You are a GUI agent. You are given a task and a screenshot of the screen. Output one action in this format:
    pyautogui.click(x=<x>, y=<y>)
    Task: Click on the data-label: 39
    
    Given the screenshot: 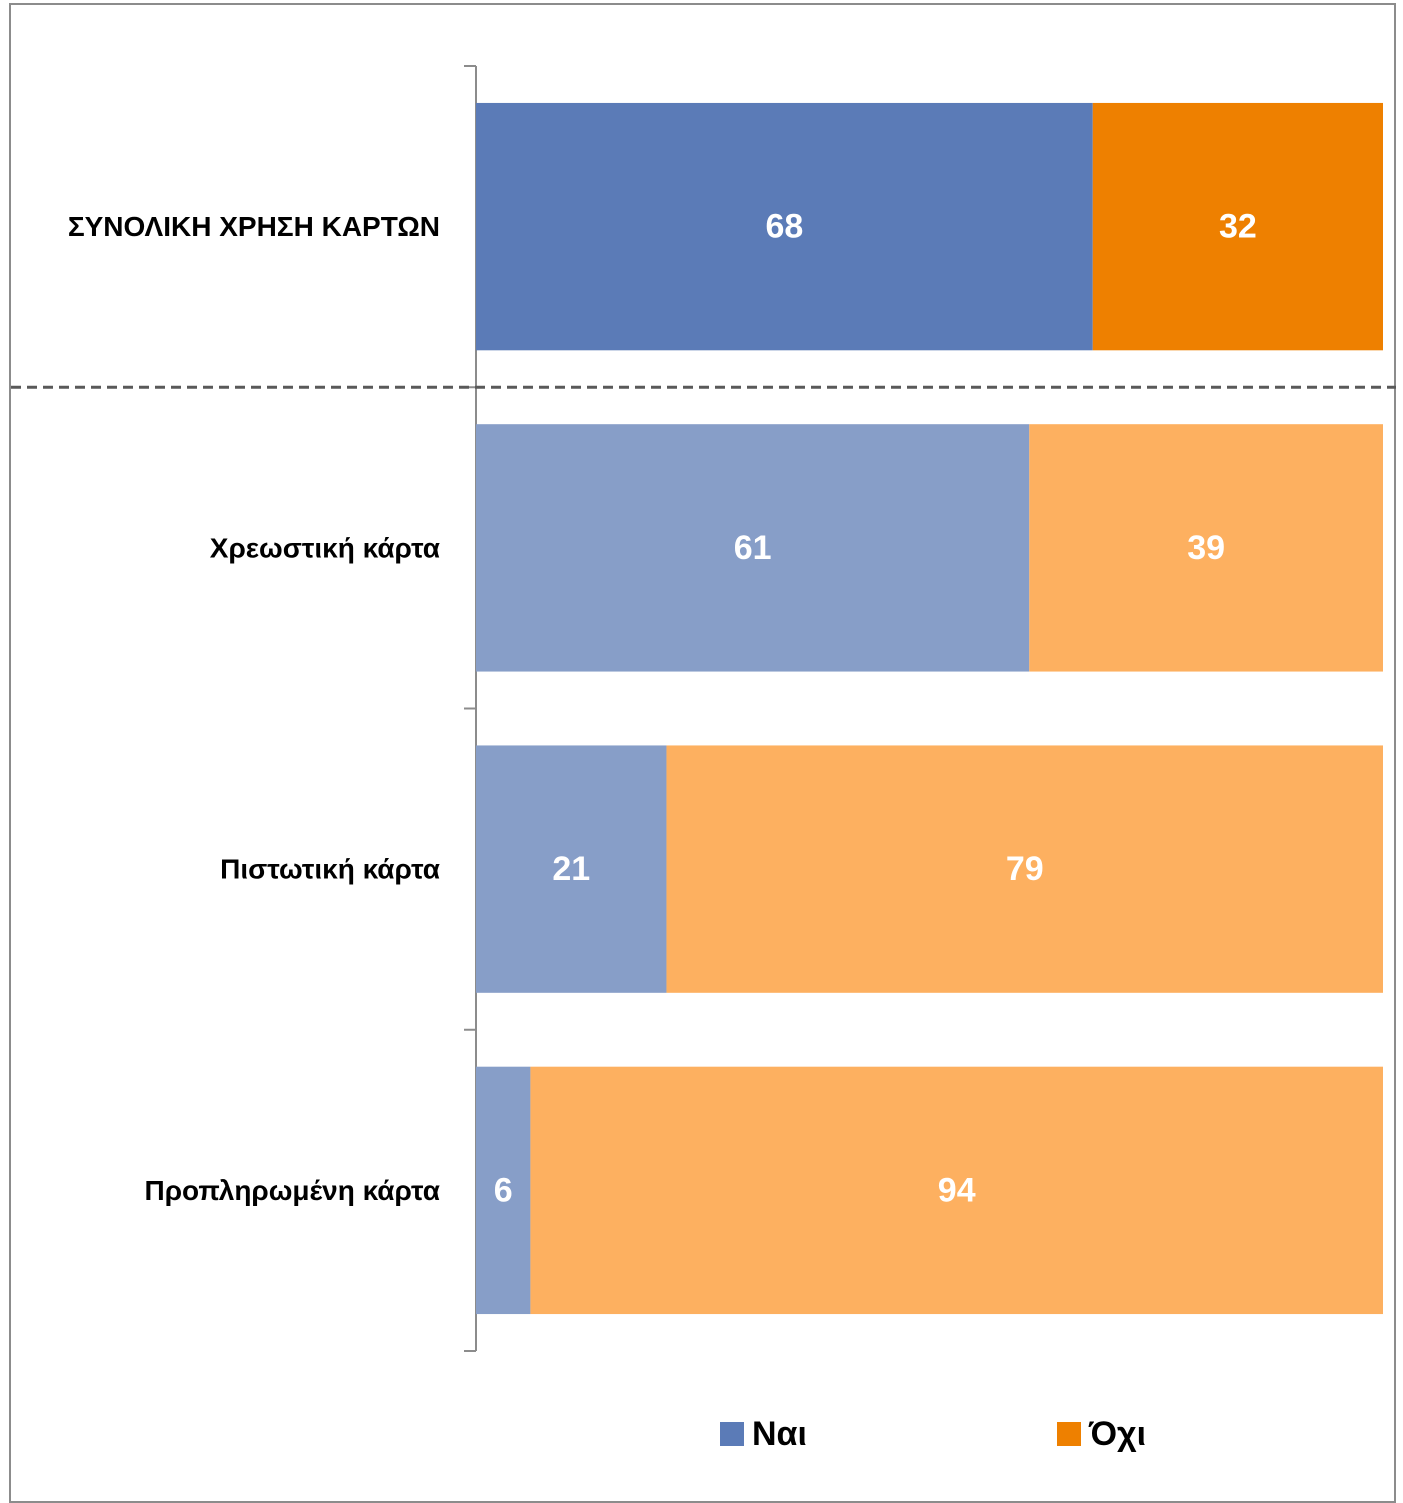 What is the action you would take?
    pyautogui.click(x=1206, y=548)
    